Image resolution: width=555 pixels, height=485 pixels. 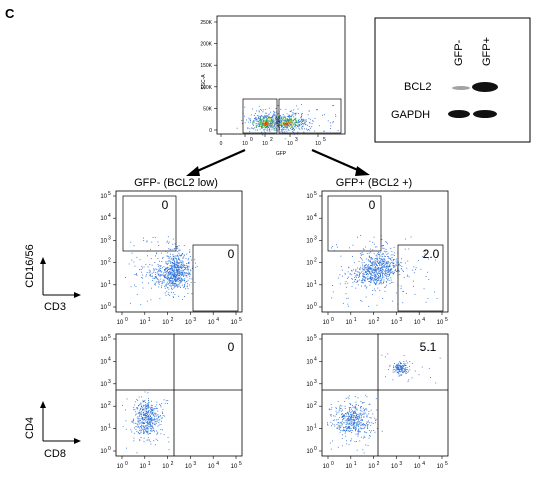 What do you see at coordinates (281, 75) in the screenshot?
I see `top-plot-frame` at bounding box center [281, 75].